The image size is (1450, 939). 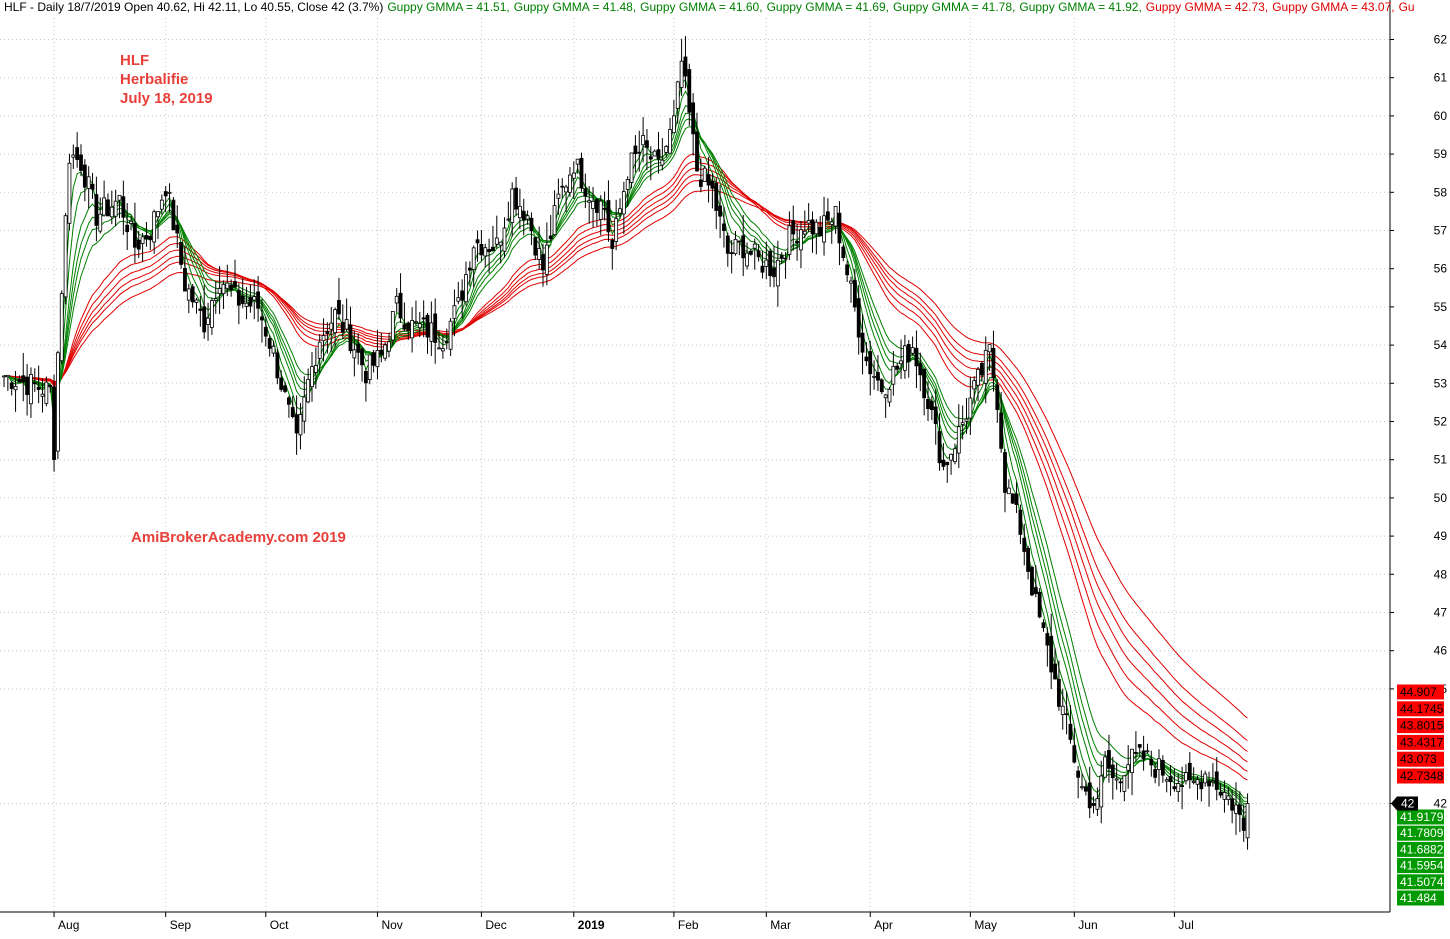 What do you see at coordinates (166, 79) in the screenshot?
I see `annotation-block: HLF Herbalifie July 18, 2019` at bounding box center [166, 79].